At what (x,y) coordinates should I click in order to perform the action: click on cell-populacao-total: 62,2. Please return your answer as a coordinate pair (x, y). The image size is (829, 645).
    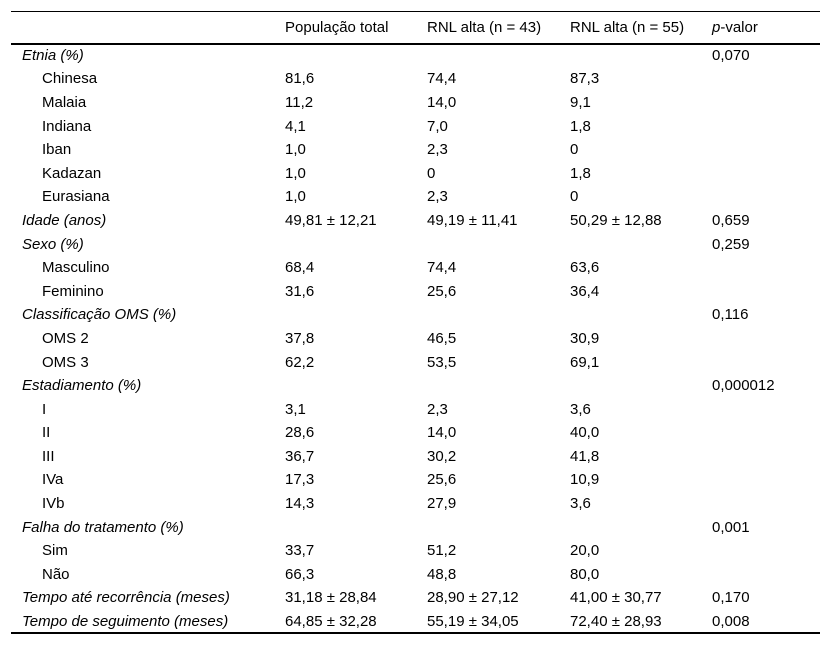
    Looking at the image, I should click on (300, 362).